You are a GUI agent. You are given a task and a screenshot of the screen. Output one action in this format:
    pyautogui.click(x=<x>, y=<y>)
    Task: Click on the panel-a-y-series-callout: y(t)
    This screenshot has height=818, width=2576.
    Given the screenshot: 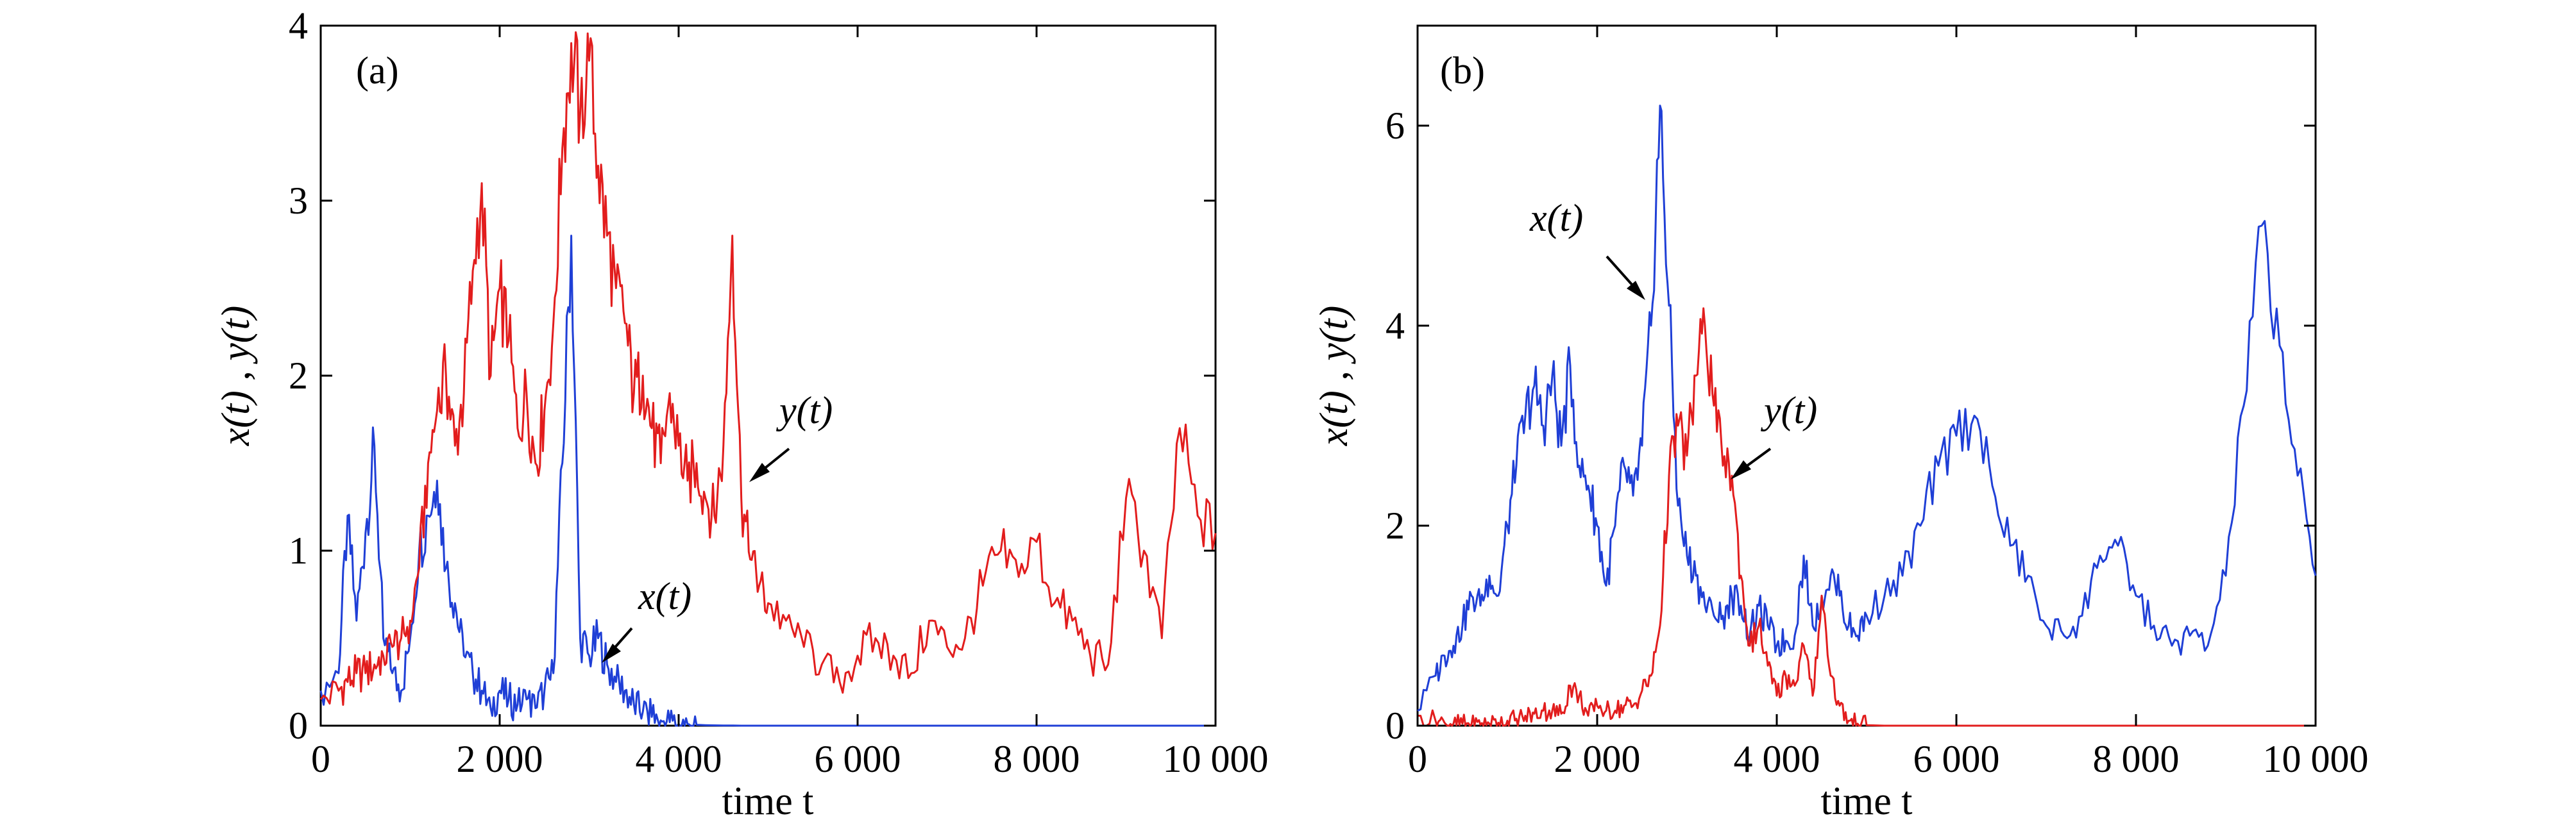 What is the action you would take?
    pyautogui.click(x=804, y=410)
    